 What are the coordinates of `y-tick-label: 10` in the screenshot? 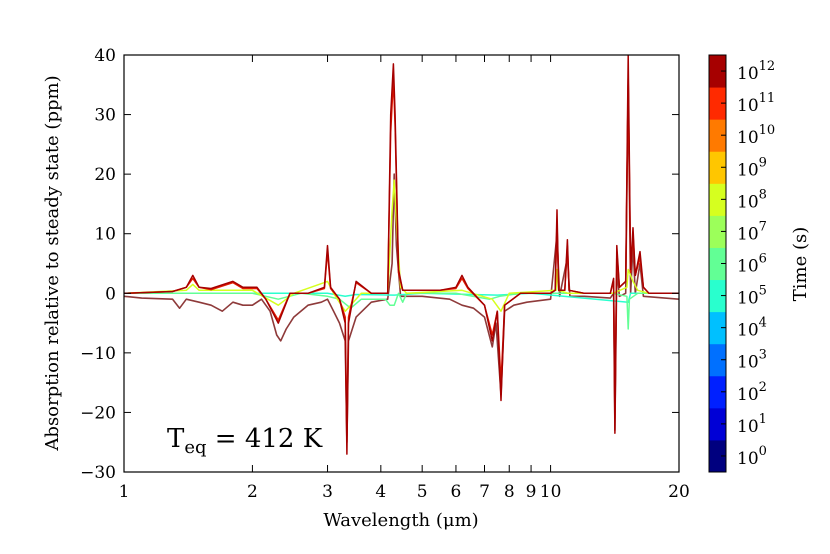 It's located at (105, 235).